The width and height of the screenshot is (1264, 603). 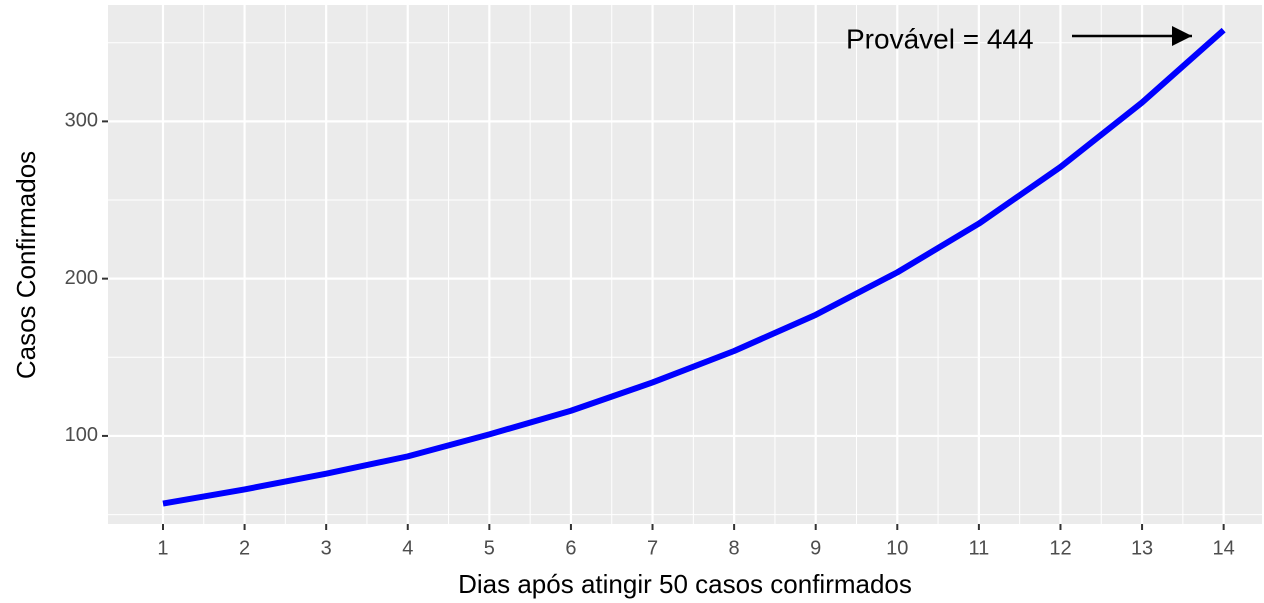 I want to click on y-axis-title: Casos Confirmados, so click(x=26, y=265).